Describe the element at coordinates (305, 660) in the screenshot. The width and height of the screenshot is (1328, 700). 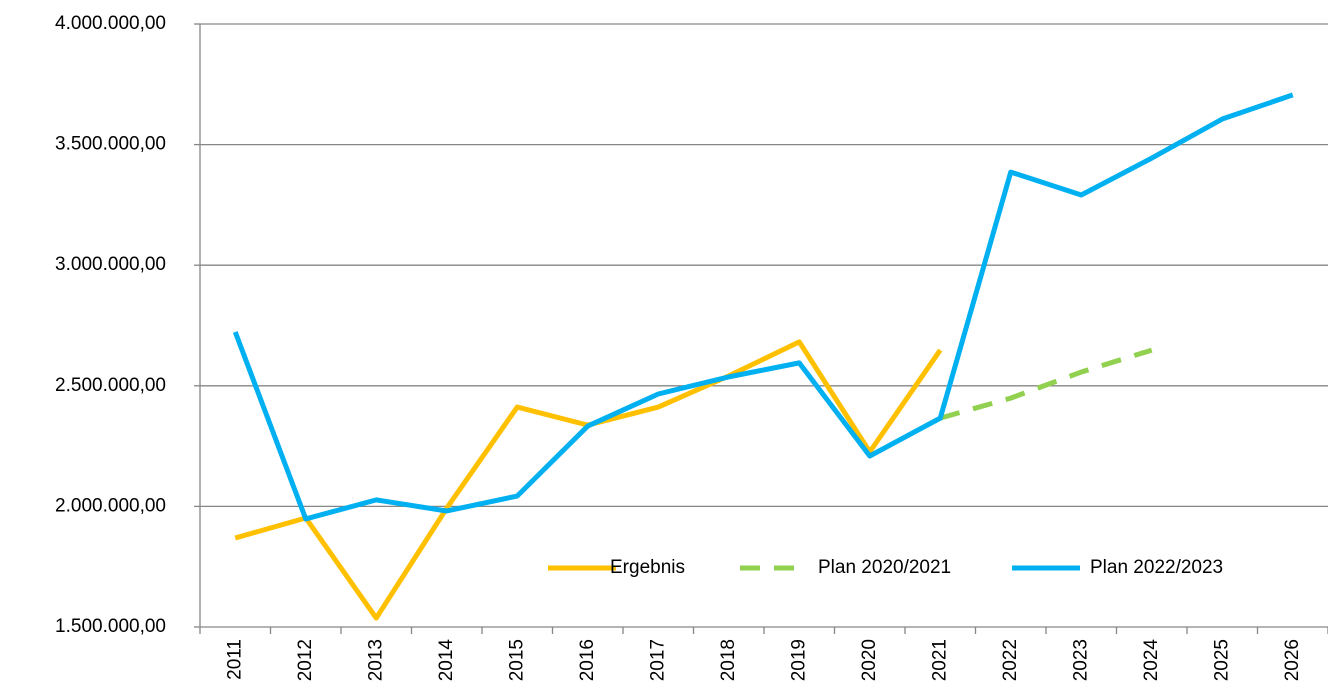
I see `x-tick-label: 2012` at that location.